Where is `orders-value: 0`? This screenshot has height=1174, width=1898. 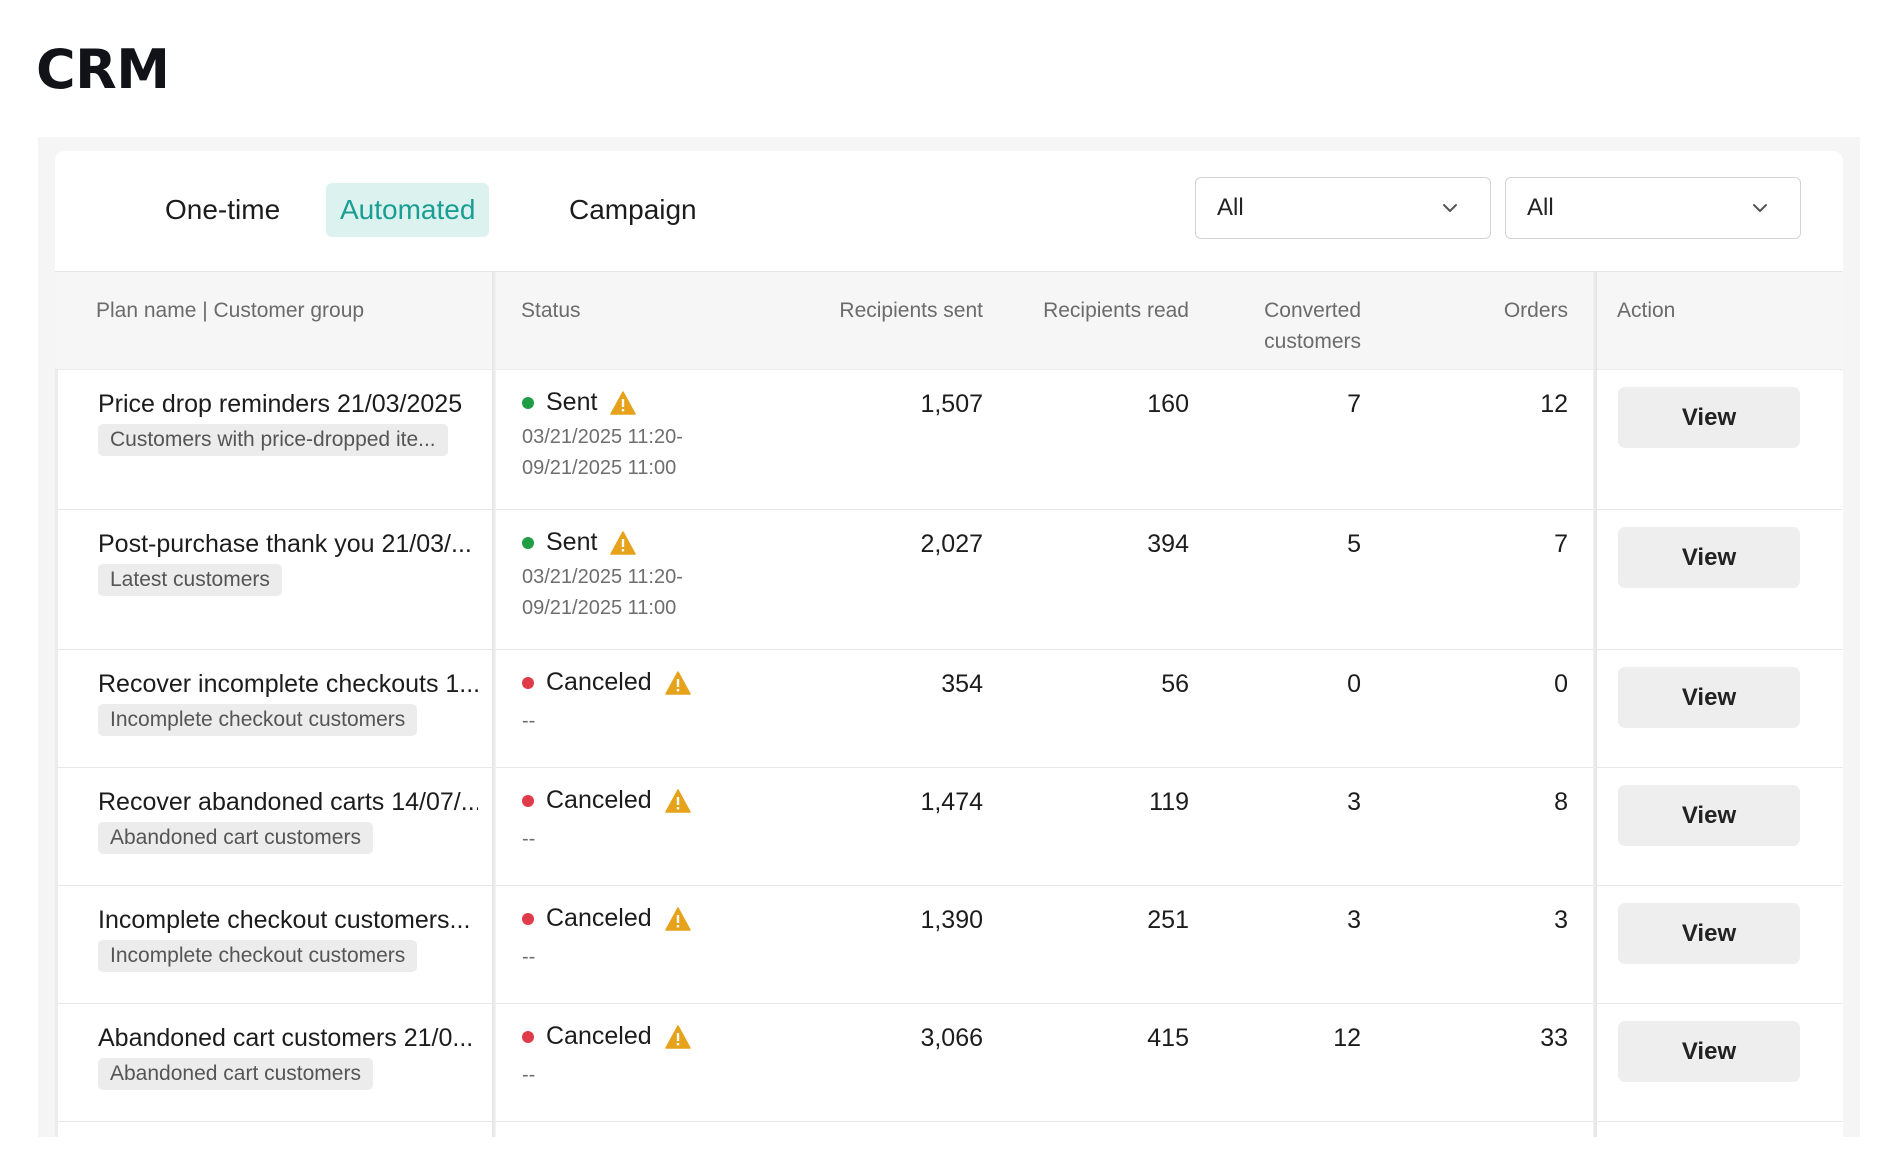 orders-value: 0 is located at coordinates (1561, 684).